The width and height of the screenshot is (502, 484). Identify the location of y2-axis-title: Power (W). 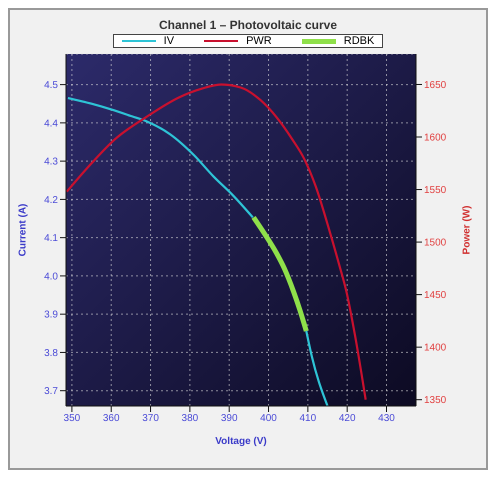
(467, 230).